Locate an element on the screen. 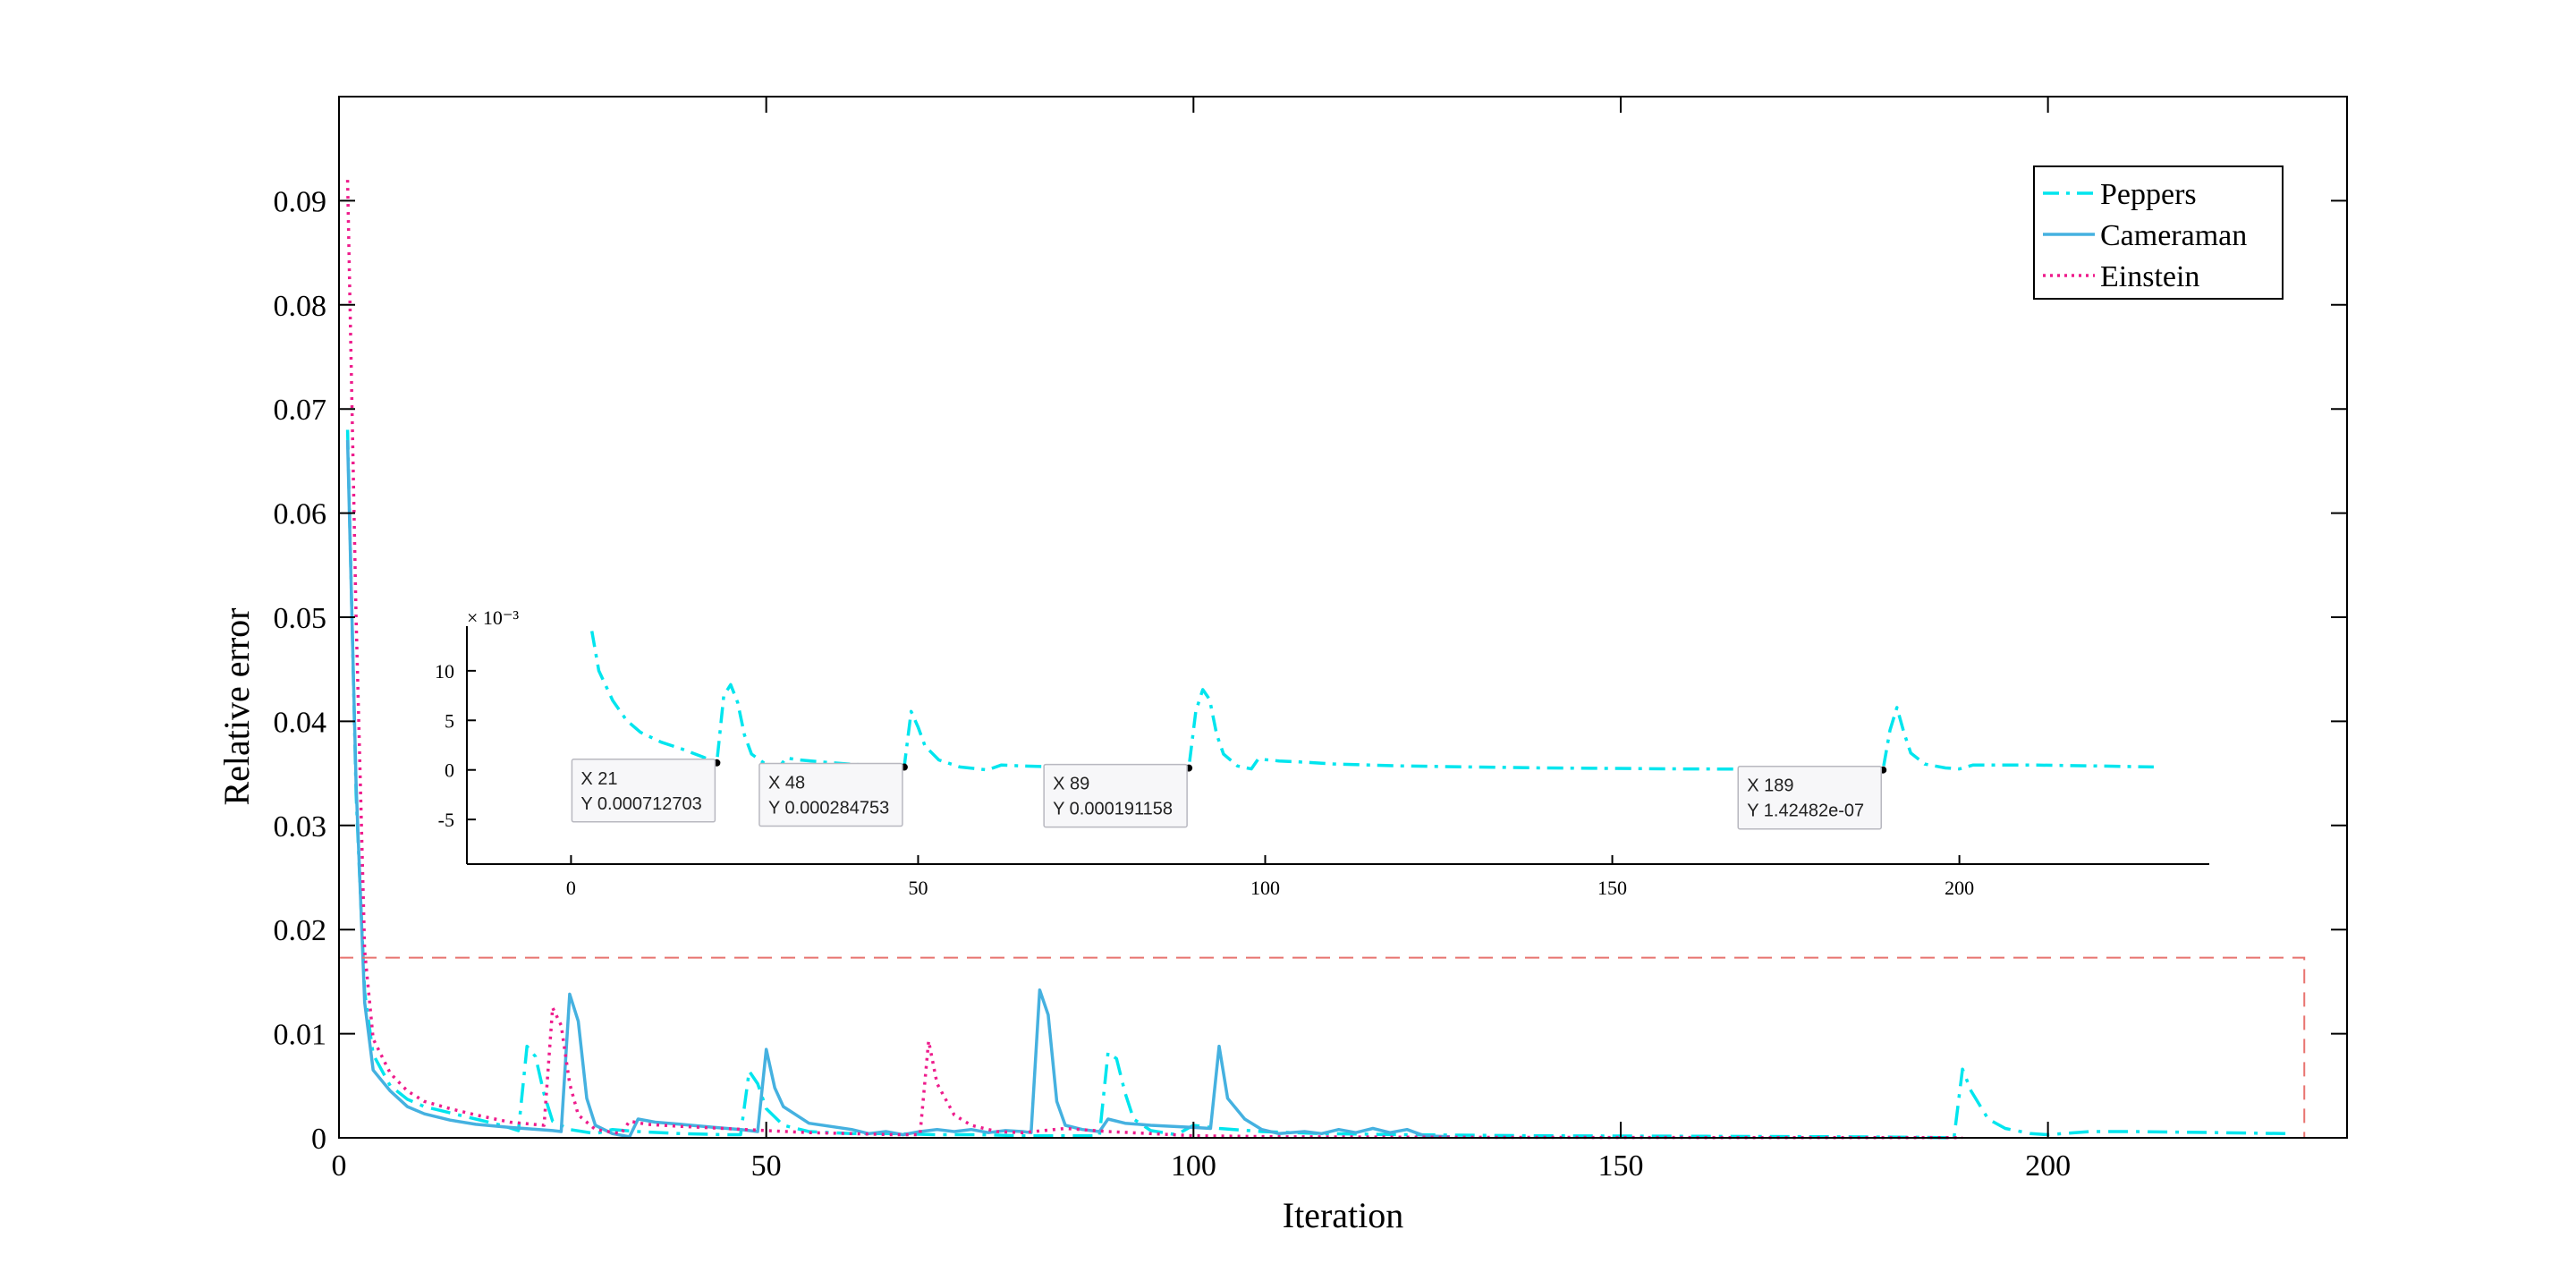  y-tick-label: 0.04 is located at coordinates (300, 722).